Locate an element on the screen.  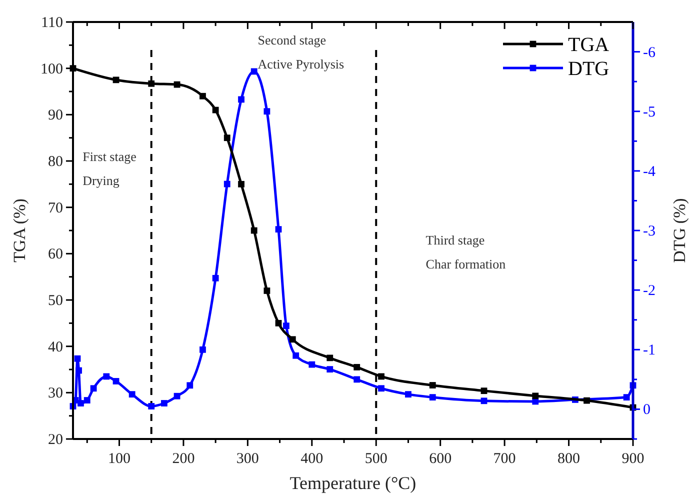
y-tick-label: 20 is located at coordinates (55, 440).